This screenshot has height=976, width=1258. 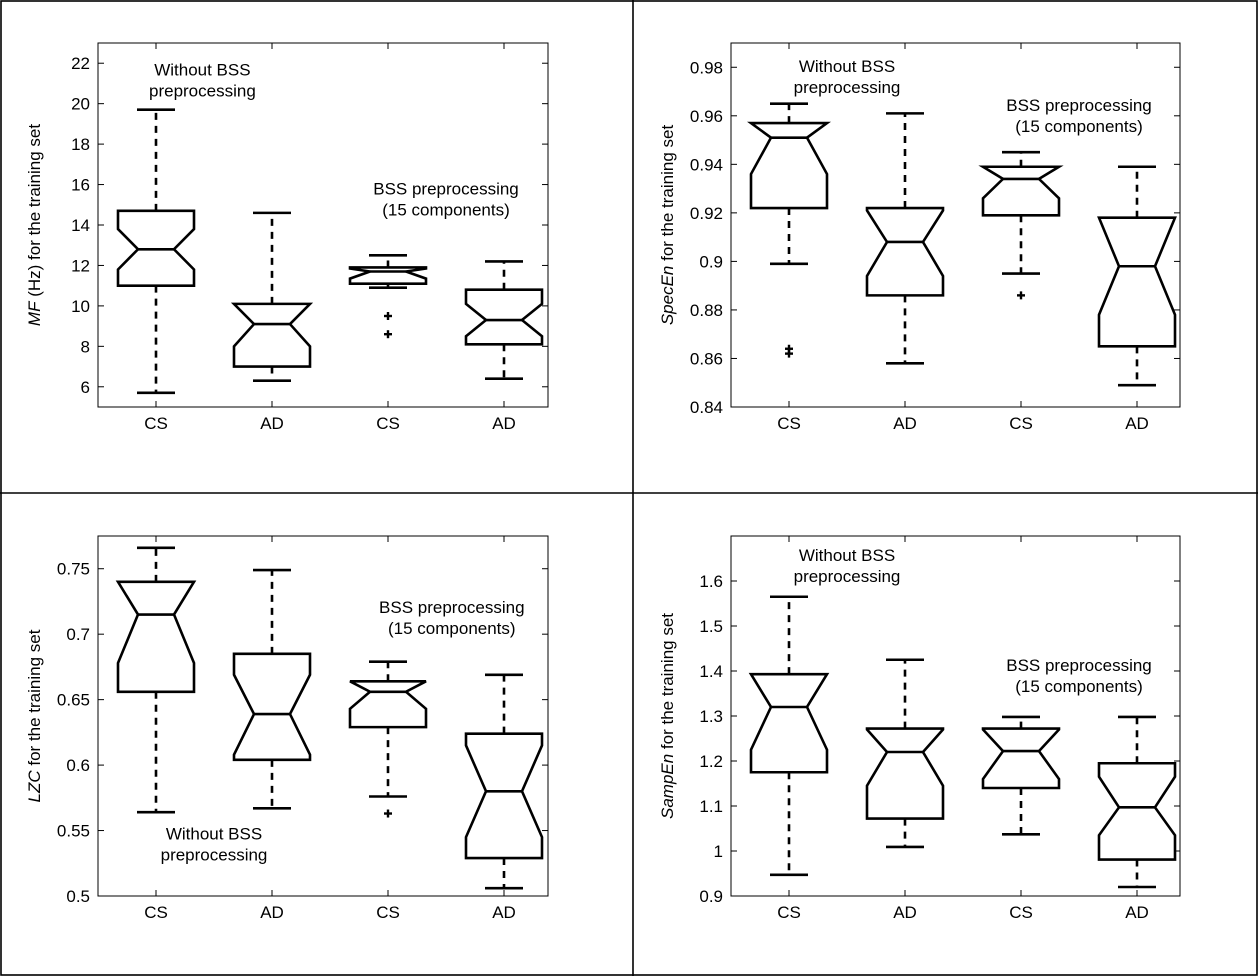 What do you see at coordinates (85, 387) in the screenshot?
I see `y-tick-label: 6` at bounding box center [85, 387].